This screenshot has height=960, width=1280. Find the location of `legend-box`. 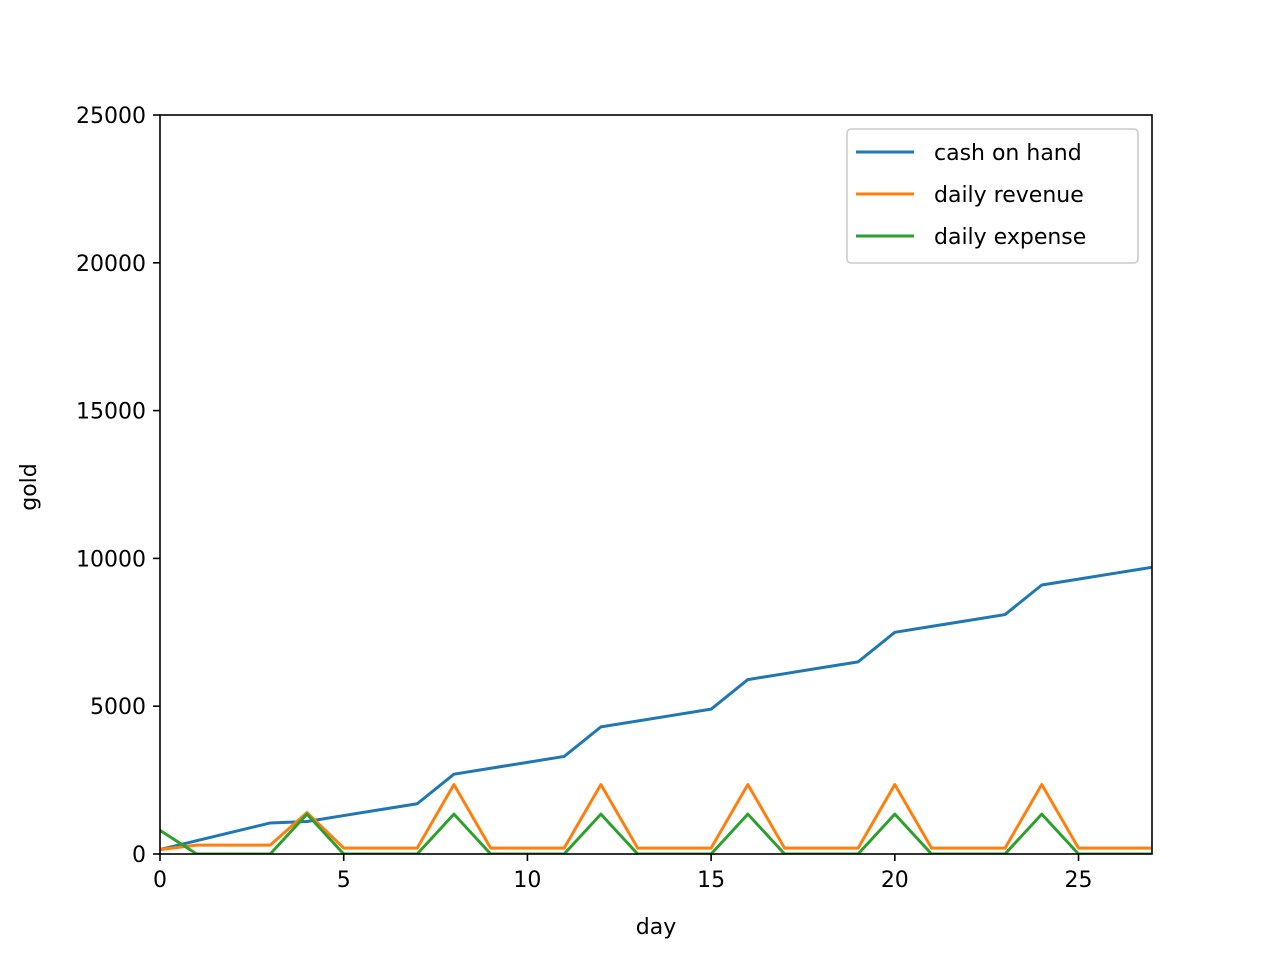

legend-box is located at coordinates (992, 196).